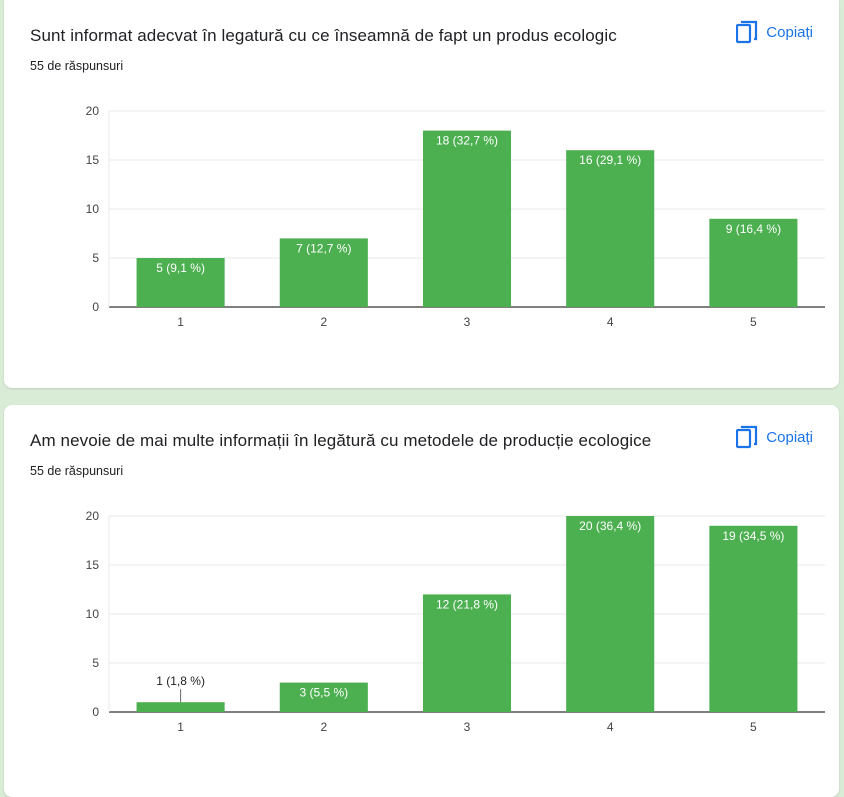 The width and height of the screenshot is (844, 797). Describe the element at coordinates (610, 526) in the screenshot. I see `bar-data-label: 20 (36,4 %)` at that location.